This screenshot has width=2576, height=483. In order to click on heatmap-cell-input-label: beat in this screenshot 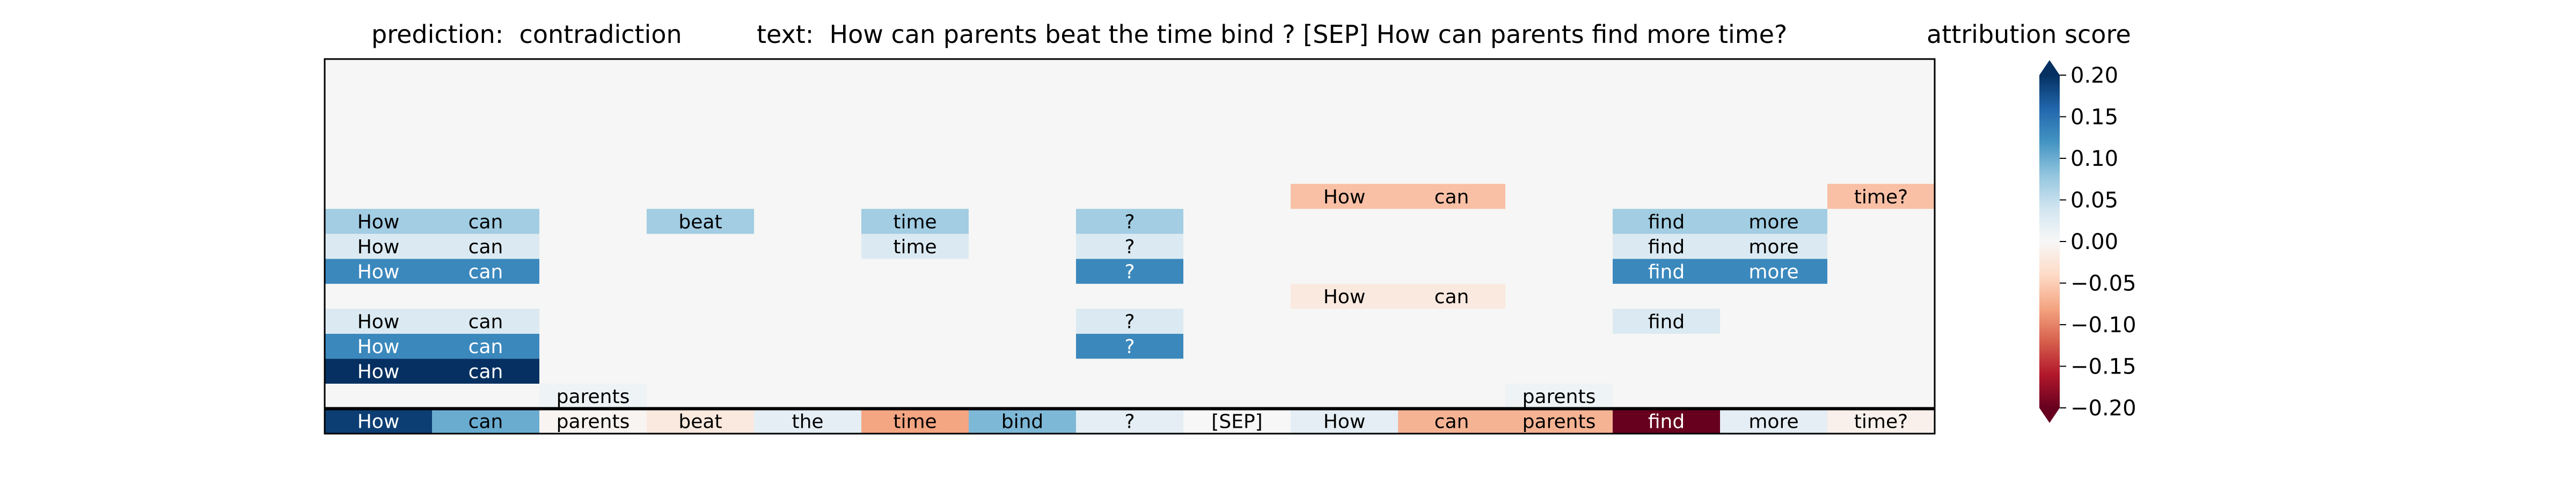, I will do `click(700, 422)`.